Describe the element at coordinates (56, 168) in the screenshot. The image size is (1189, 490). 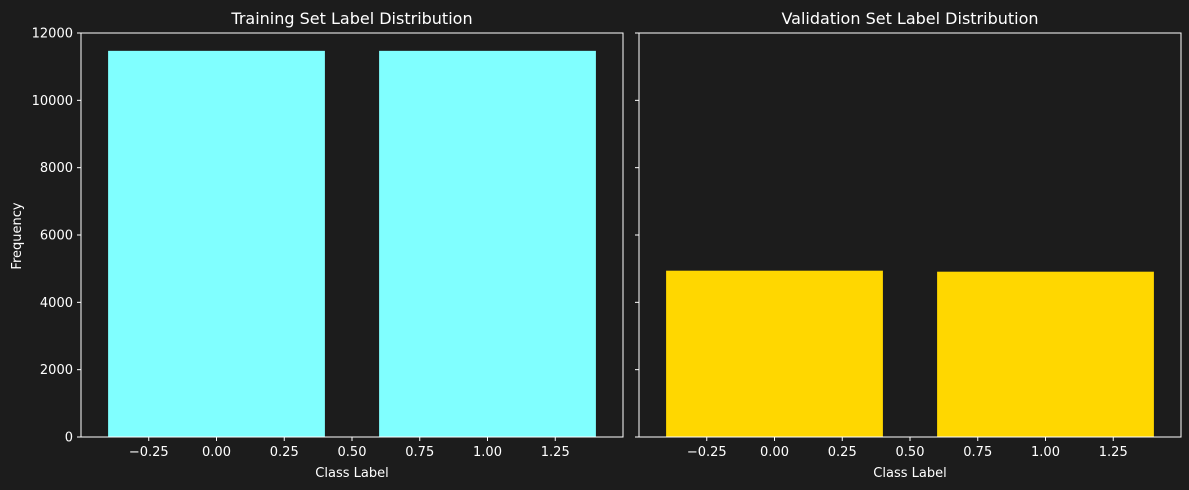
I see `training-y-tick-label: 8000` at that location.